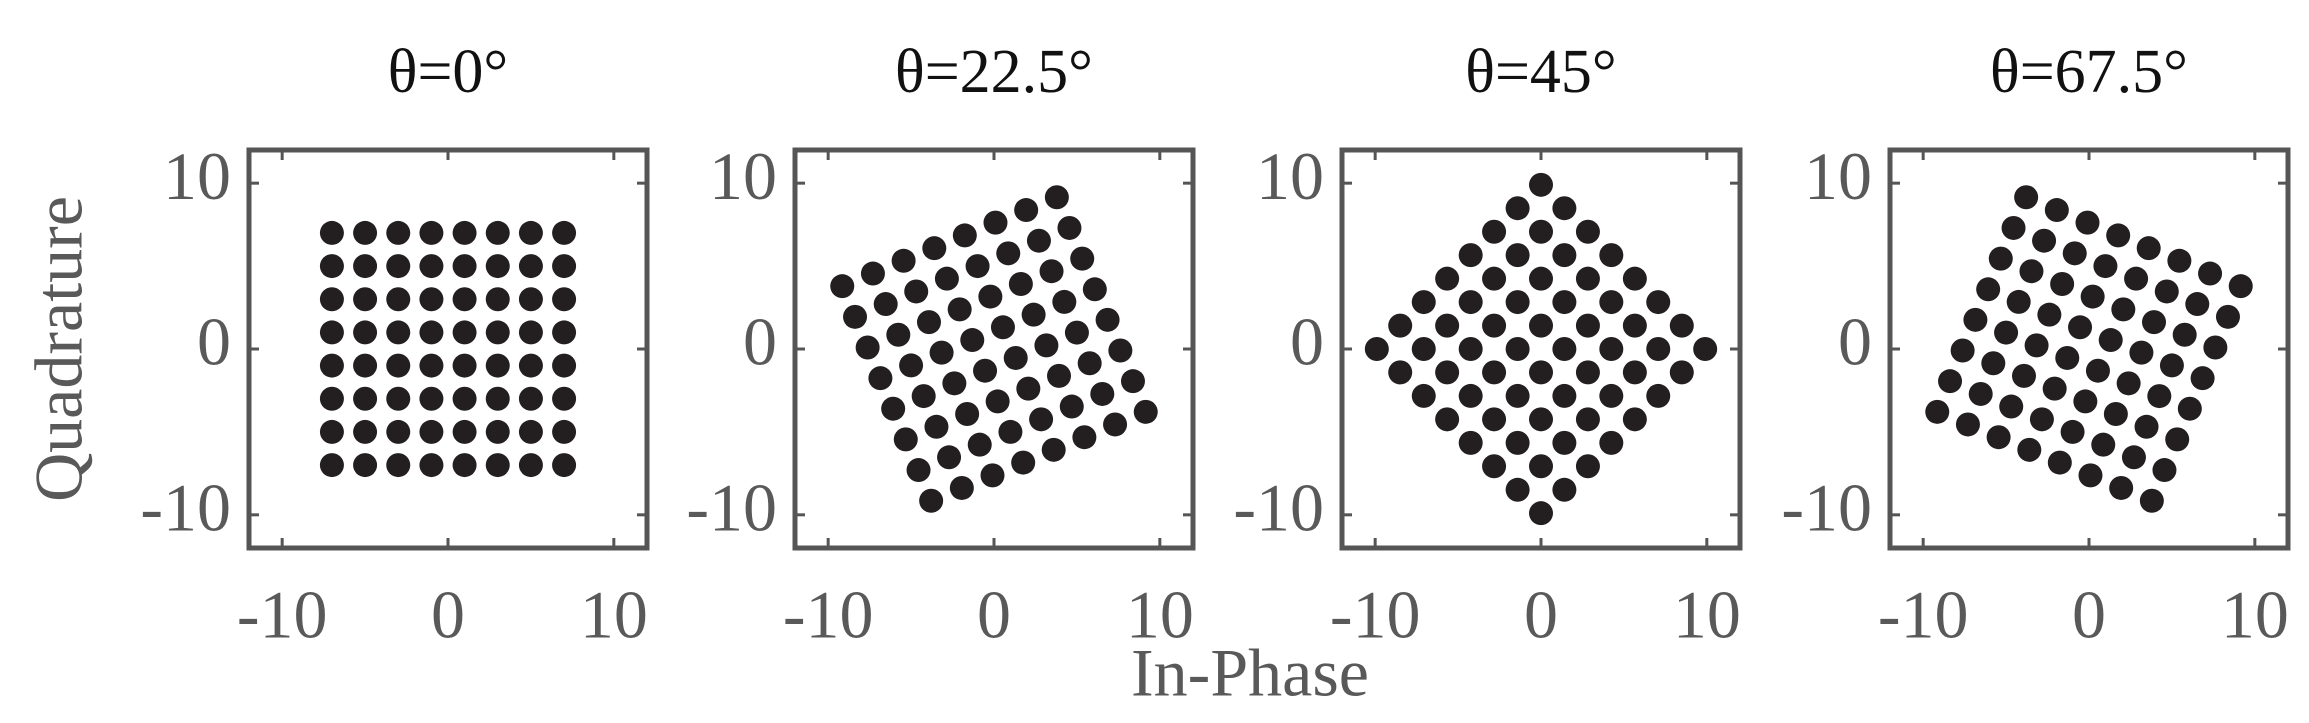 Image resolution: width=2309 pixels, height=723 pixels. I want to click on y-tick-label: -10, so click(1826, 507).